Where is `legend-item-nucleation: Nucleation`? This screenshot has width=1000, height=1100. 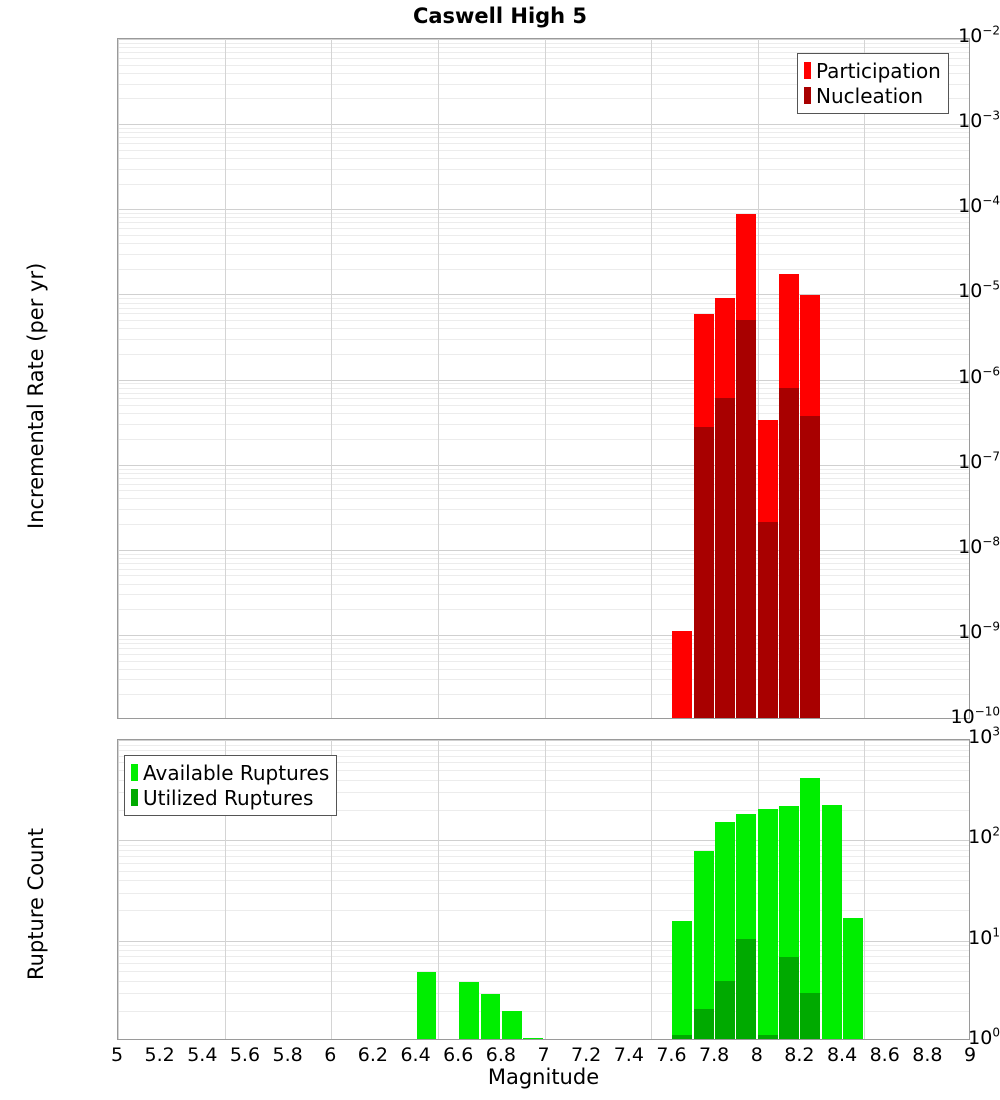
legend-item-nucleation: Nucleation is located at coordinates (872, 95).